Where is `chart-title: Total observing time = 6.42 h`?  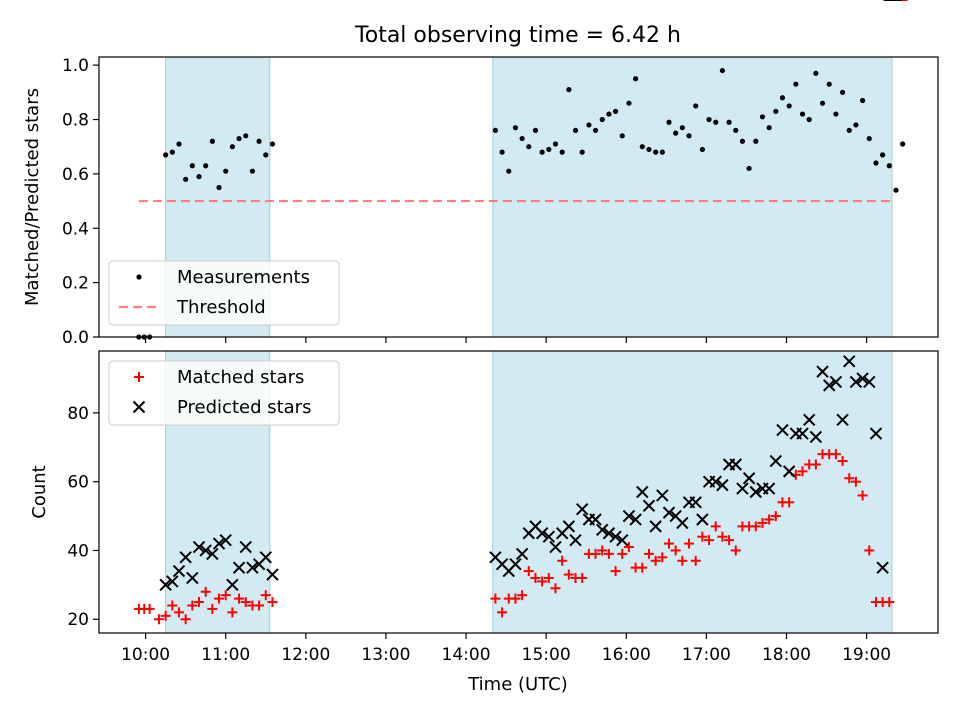
chart-title: Total observing time = 6.42 h is located at coordinates (517, 35).